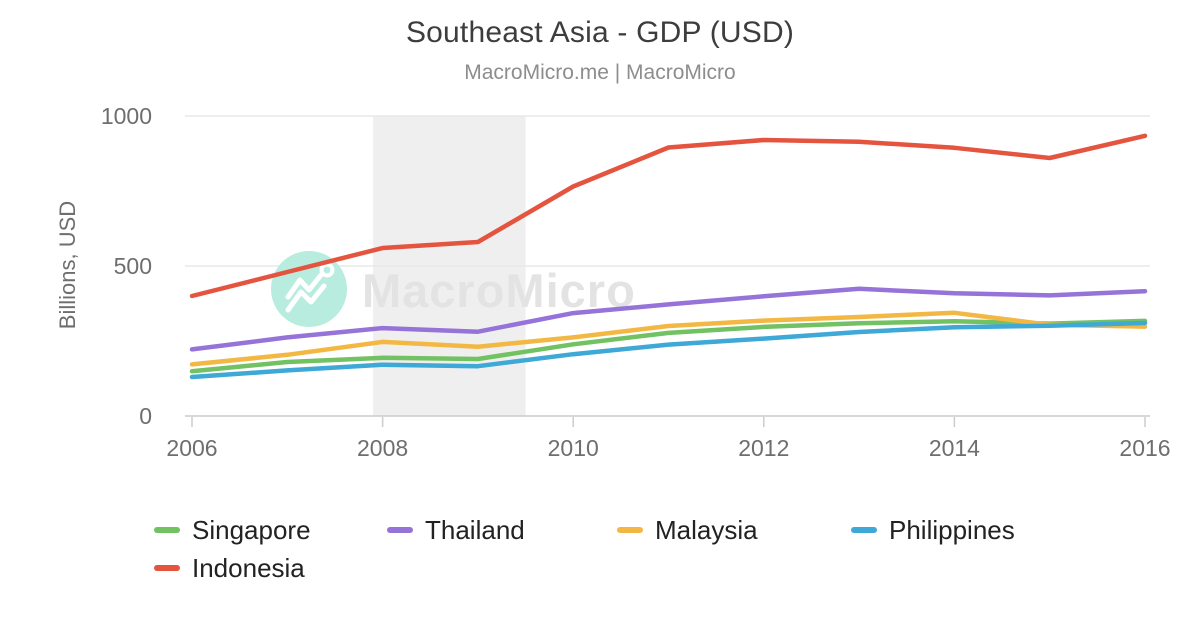 This screenshot has width=1200, height=630. Describe the element at coordinates (499, 290) in the screenshot. I see `watermark-text: MacroMicro` at that location.